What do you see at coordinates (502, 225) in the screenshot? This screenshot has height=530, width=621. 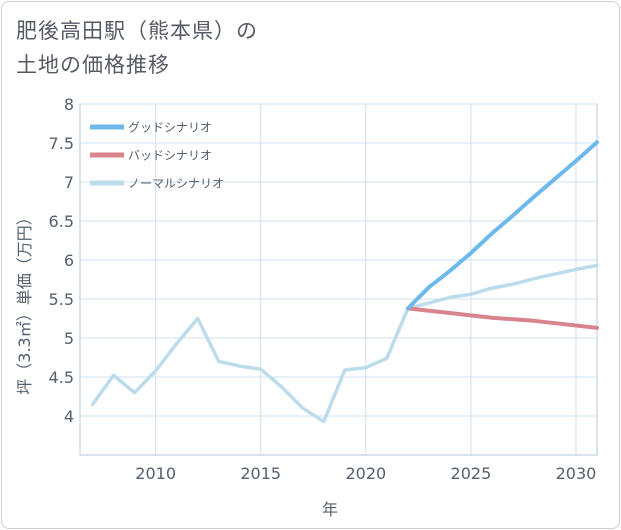 I see `series-line-good` at bounding box center [502, 225].